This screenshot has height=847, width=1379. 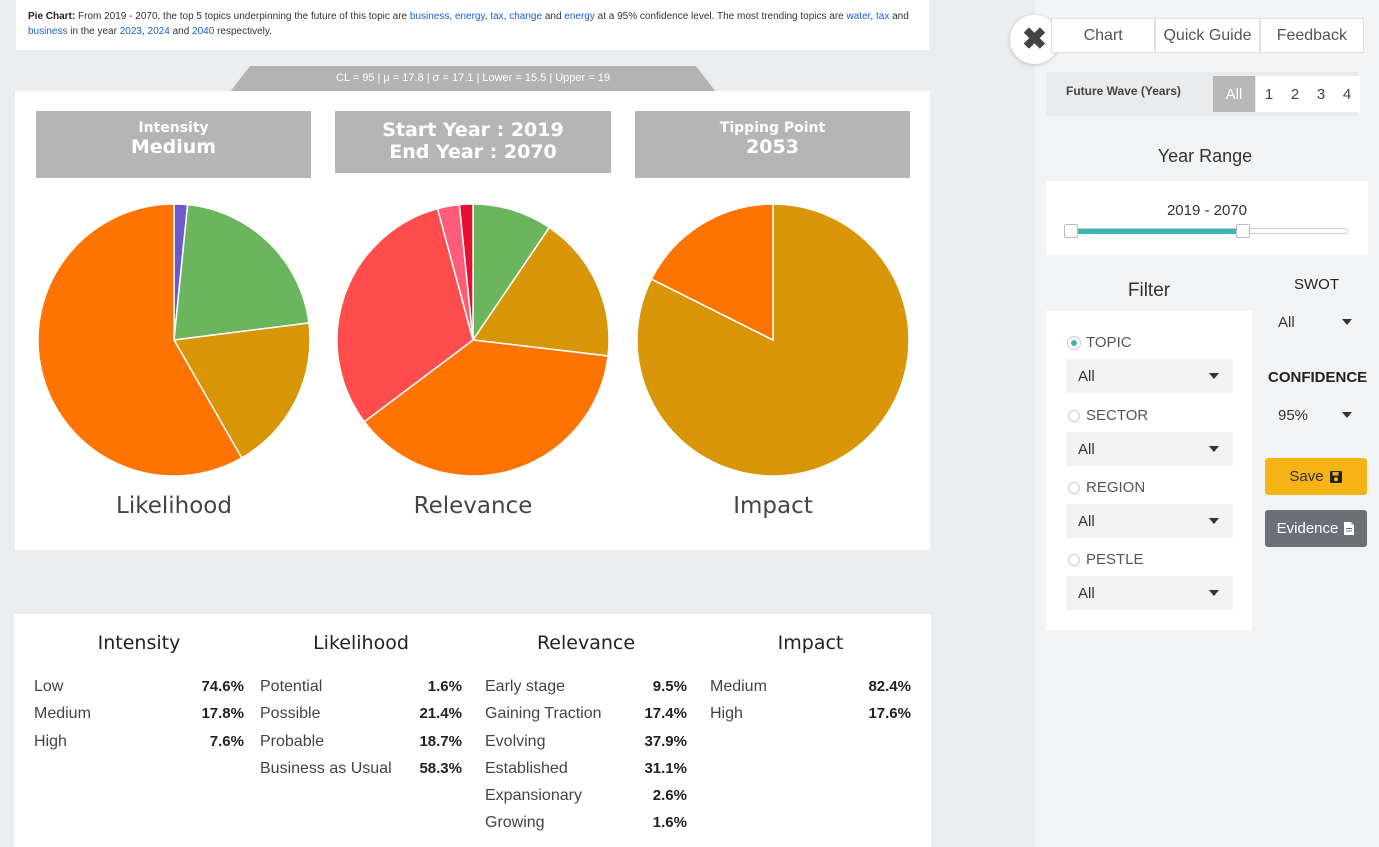 I want to click on year-header: Start Year : 2019 End Year : 2070, so click(x=473, y=142).